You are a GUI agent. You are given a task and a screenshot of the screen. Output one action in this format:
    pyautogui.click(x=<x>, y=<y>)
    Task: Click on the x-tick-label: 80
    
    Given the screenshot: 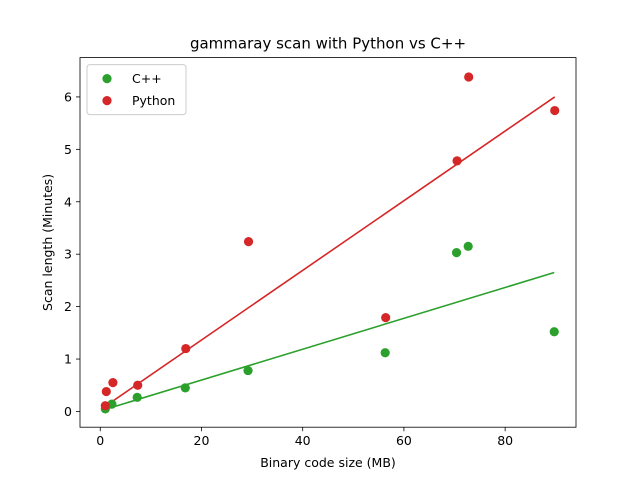 What is the action you would take?
    pyautogui.click(x=505, y=440)
    